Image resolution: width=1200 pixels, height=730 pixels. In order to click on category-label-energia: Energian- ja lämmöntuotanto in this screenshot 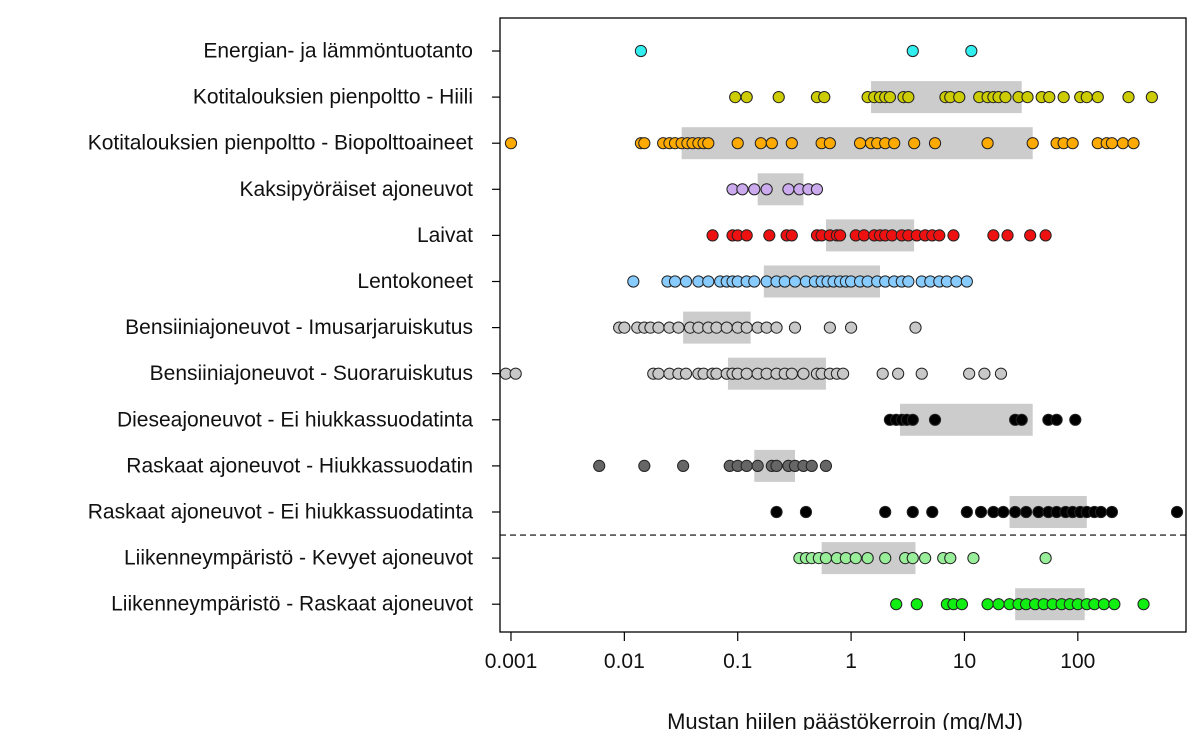, I will do `click(338, 51)`.